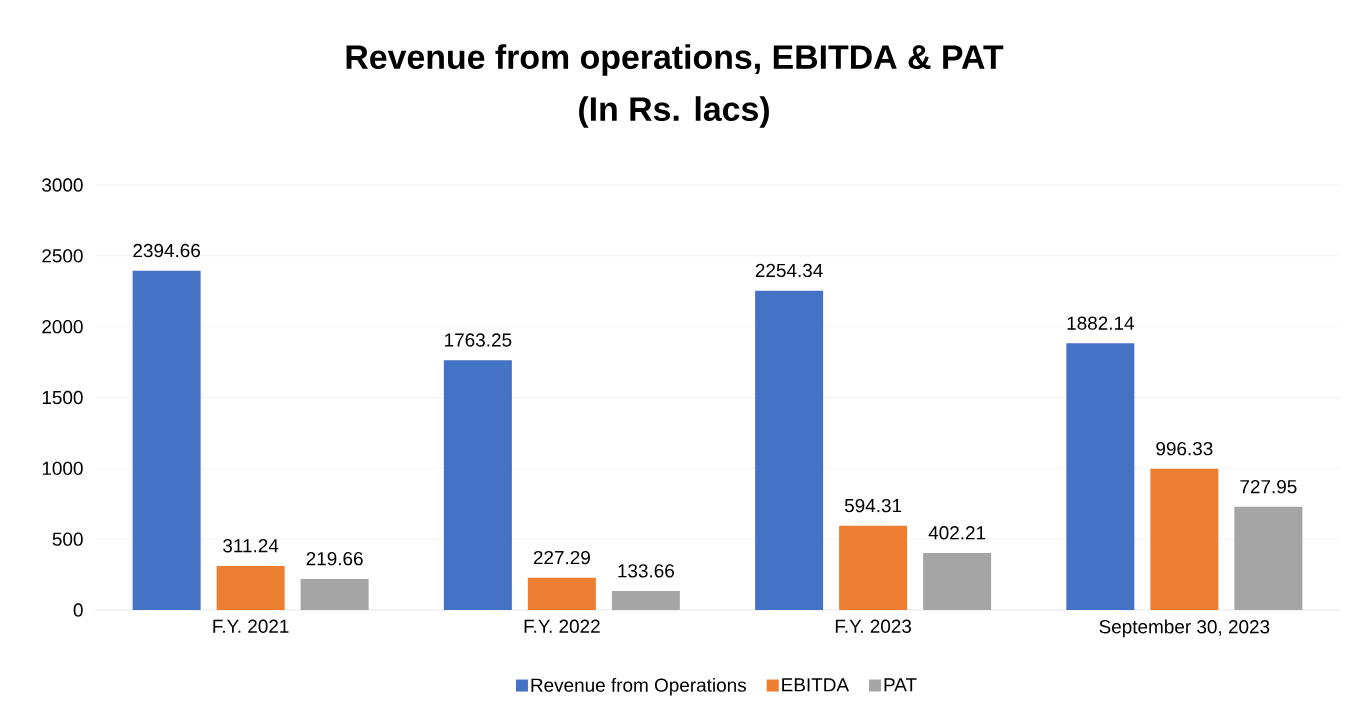 This screenshot has height=720, width=1349. I want to click on data-label: 1763.25, so click(478, 340).